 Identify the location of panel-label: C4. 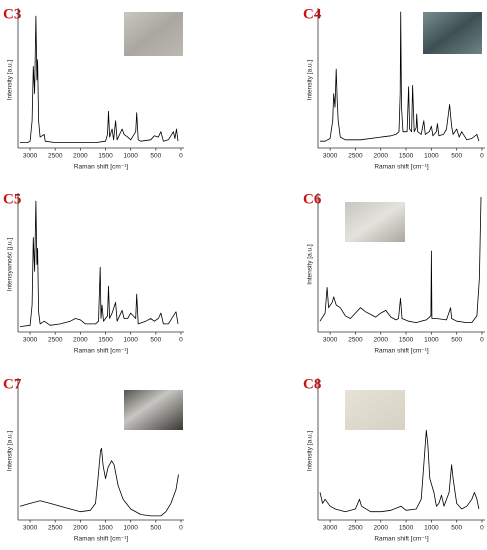
(312, 14).